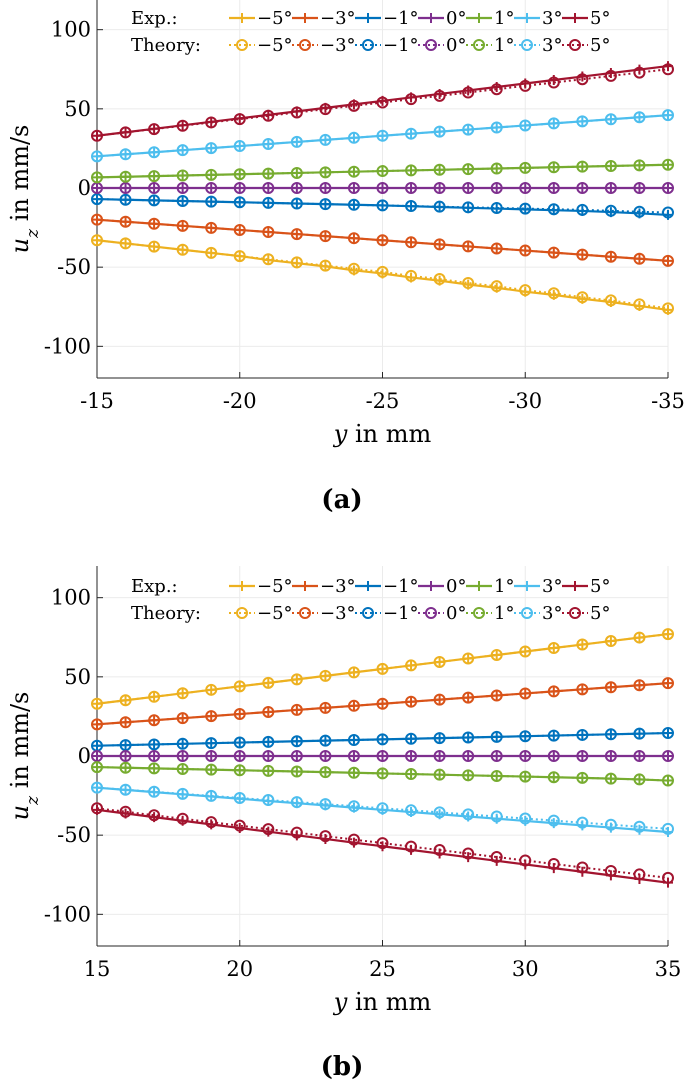 The image size is (685, 1089). Describe the element at coordinates (382, 206) in the screenshot. I see `panel1-series-m1` at that location.